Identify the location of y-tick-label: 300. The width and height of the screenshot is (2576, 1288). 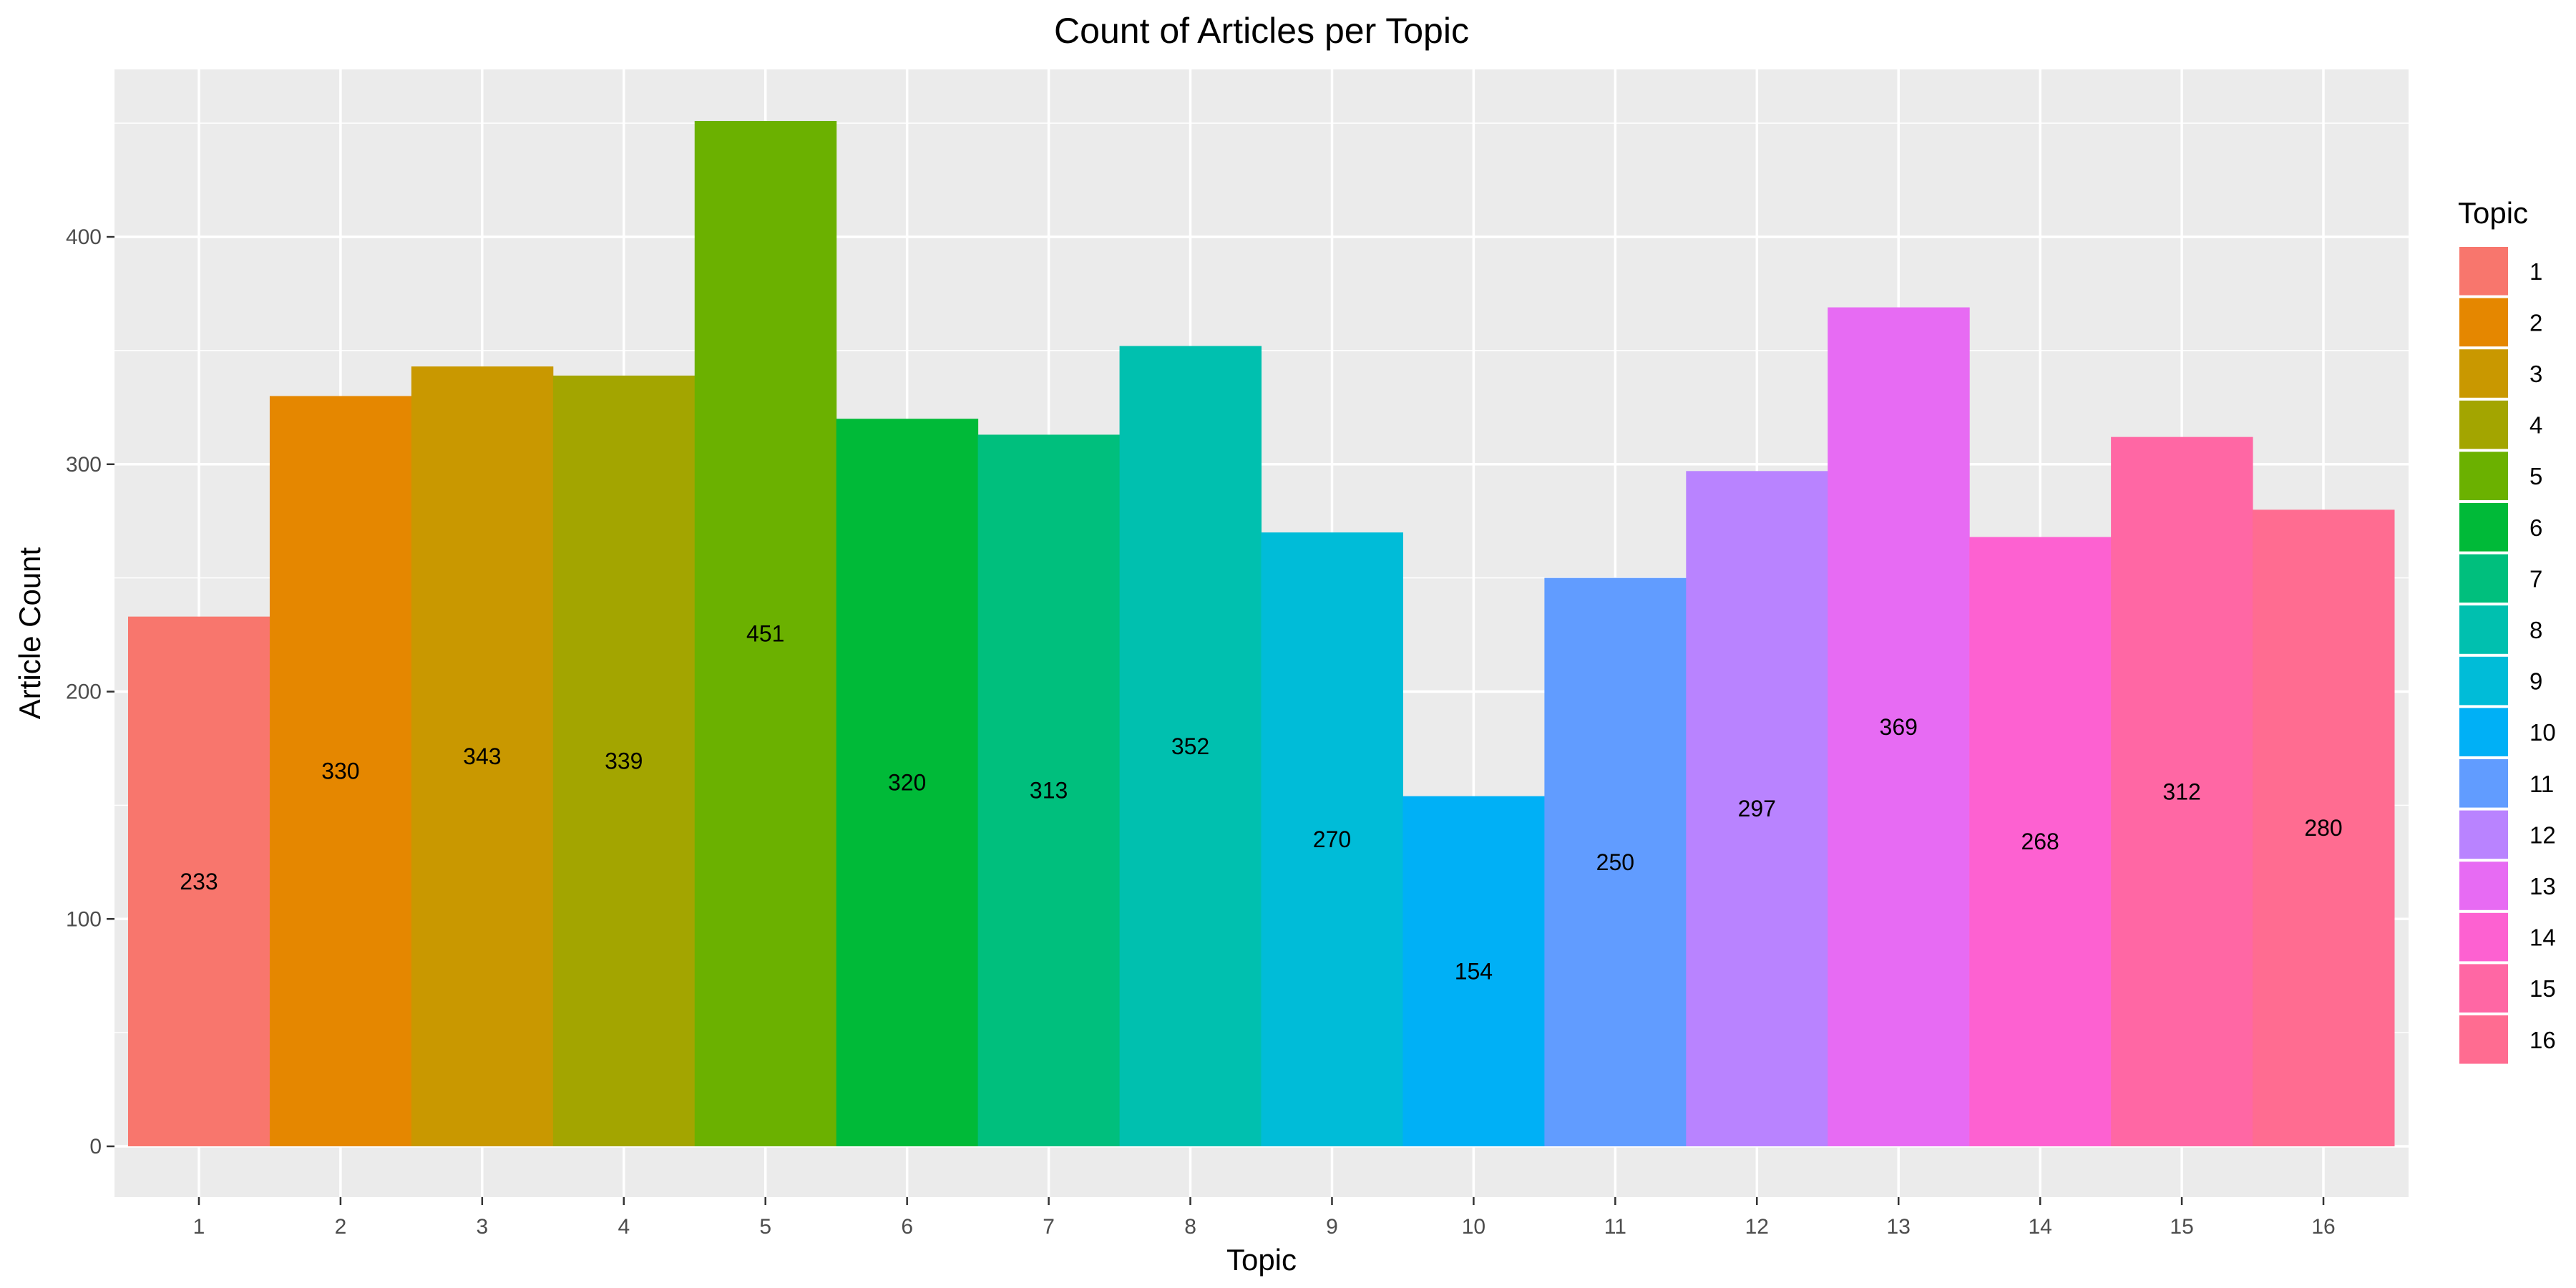
(84, 465).